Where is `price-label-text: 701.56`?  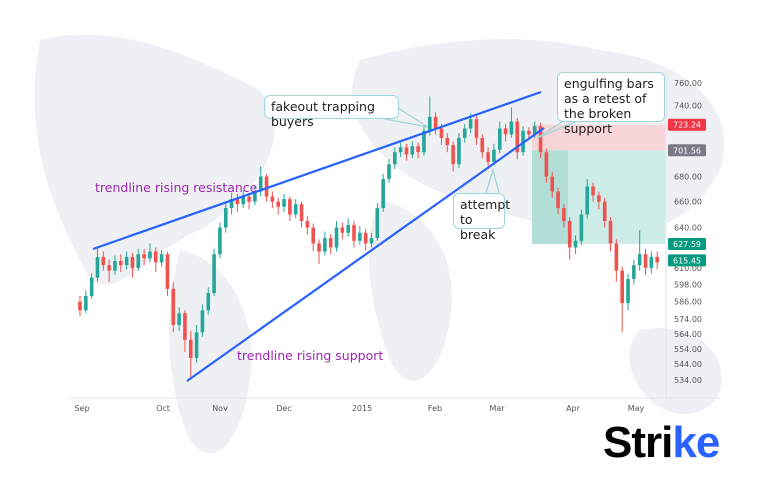
price-label-text: 701.56 is located at coordinates (687, 150).